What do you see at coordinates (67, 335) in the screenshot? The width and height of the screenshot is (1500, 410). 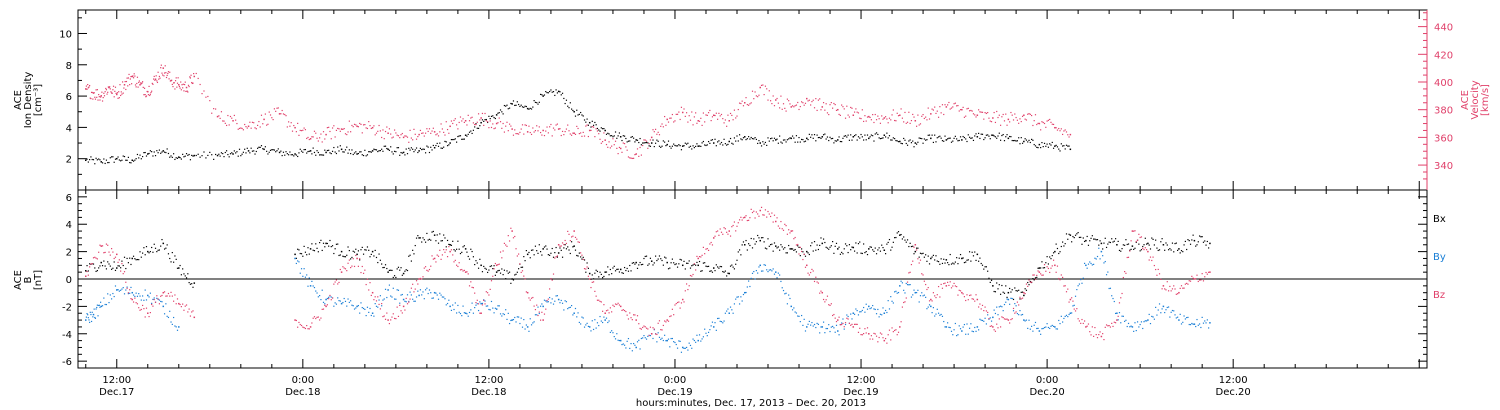 I see `y-tick-label-left: -4` at bounding box center [67, 335].